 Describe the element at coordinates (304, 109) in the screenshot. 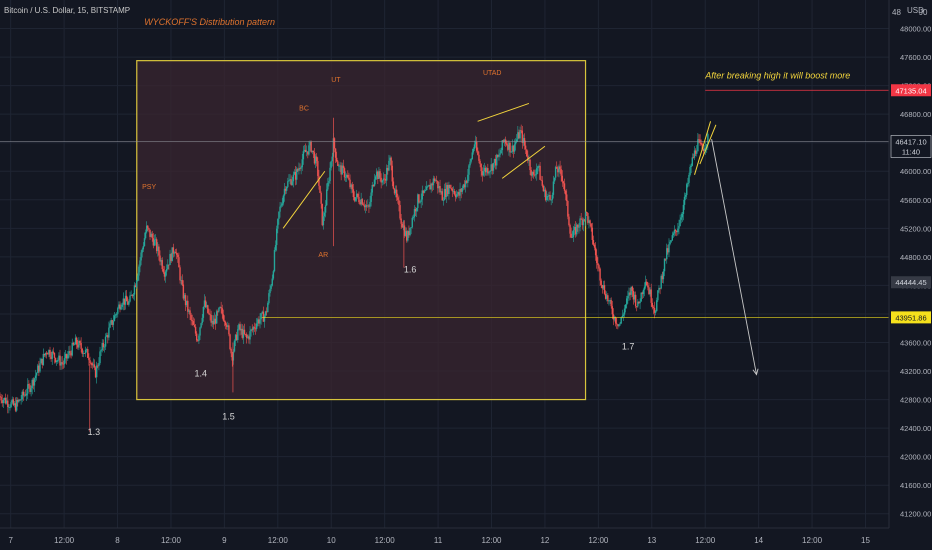

I see `annotation-label: BC` at that location.